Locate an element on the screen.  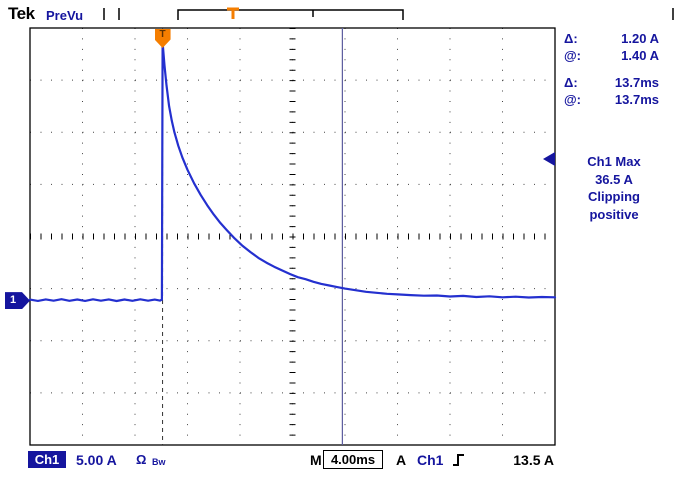
measurement-source-label: Ch1 Max is located at coordinates (614, 161).